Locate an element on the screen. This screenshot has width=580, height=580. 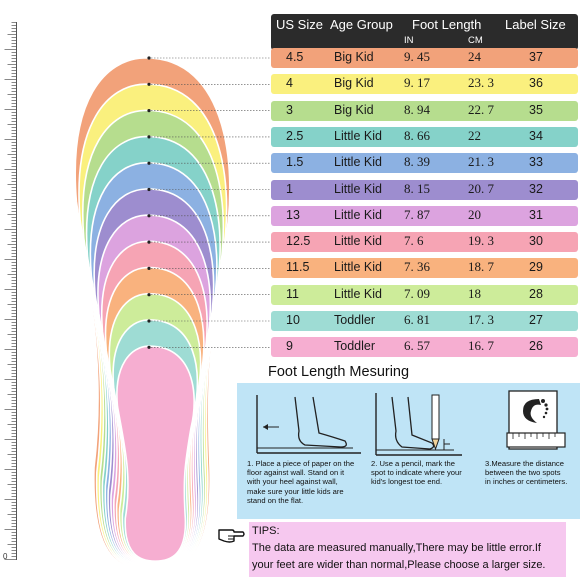
header-unit-in: IN is located at coordinates (409, 40).